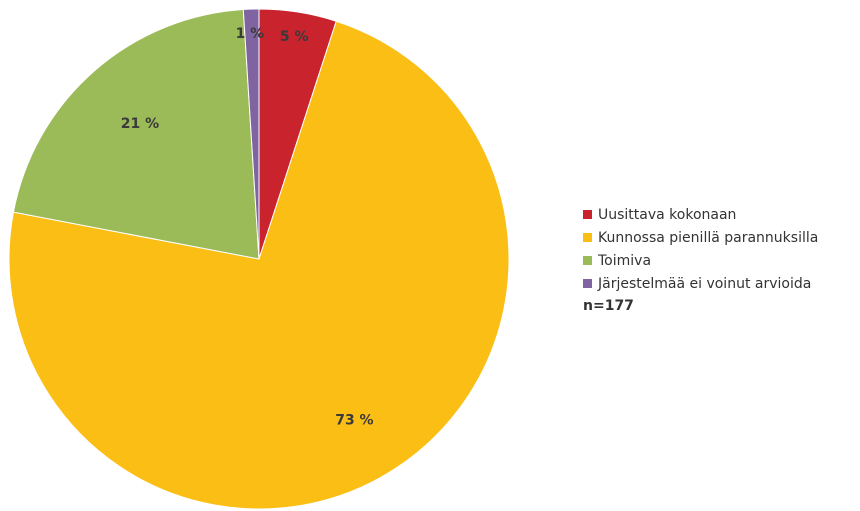  What do you see at coordinates (667, 214) in the screenshot?
I see `legend-label: Uusittava kokonaan` at bounding box center [667, 214].